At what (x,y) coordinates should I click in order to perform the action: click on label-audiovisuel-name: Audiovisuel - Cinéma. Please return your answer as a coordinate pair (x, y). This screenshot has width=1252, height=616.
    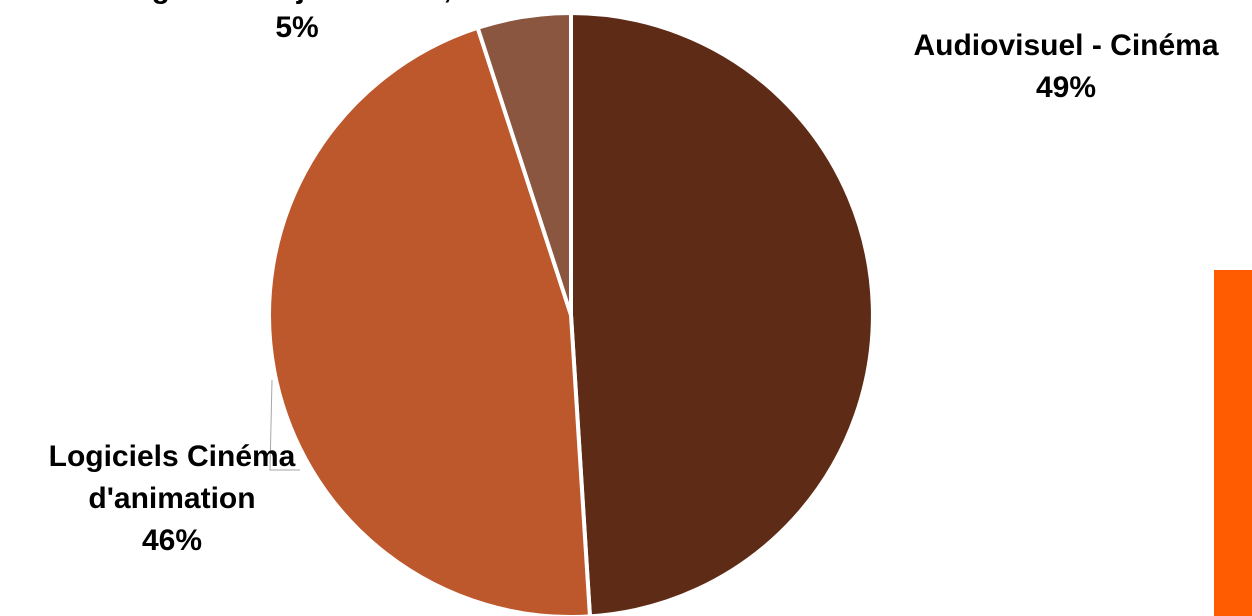
    Looking at the image, I should click on (1065, 45).